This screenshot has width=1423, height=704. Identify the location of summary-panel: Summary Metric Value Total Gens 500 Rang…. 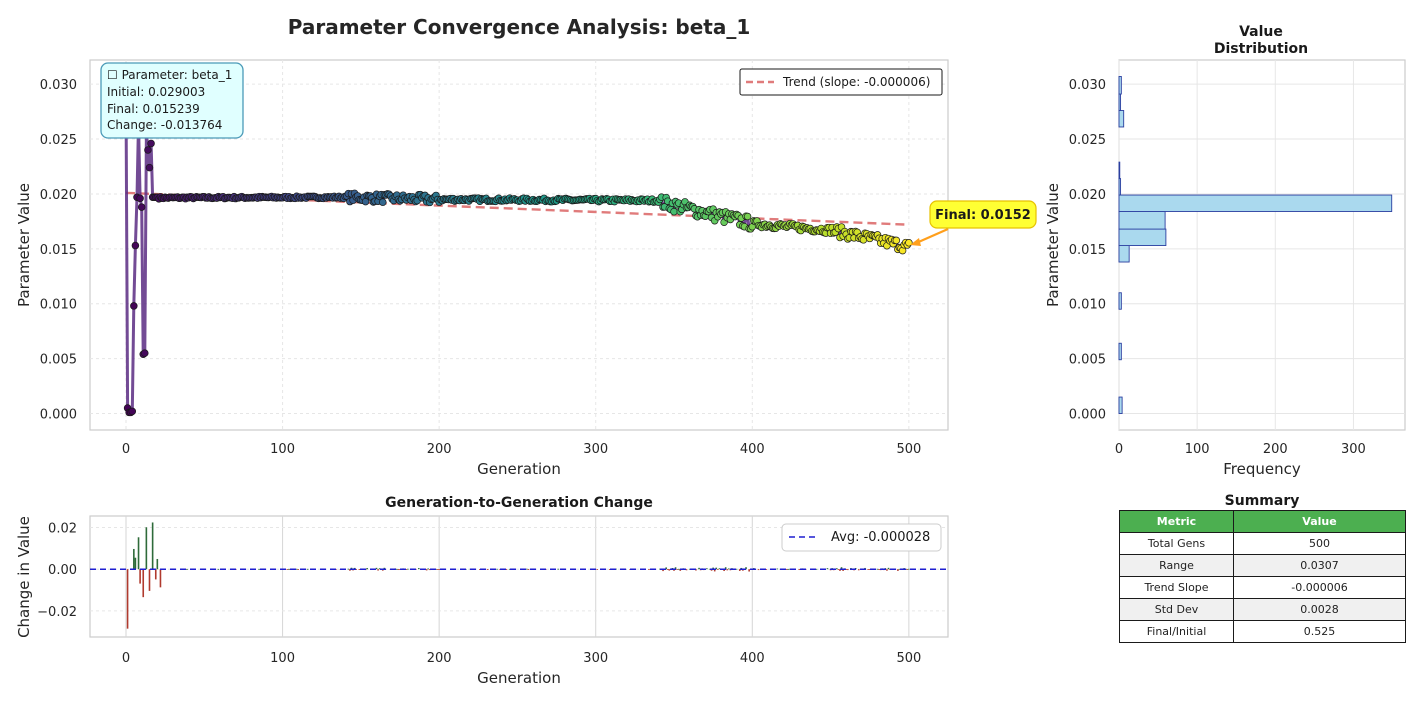
(1262, 568).